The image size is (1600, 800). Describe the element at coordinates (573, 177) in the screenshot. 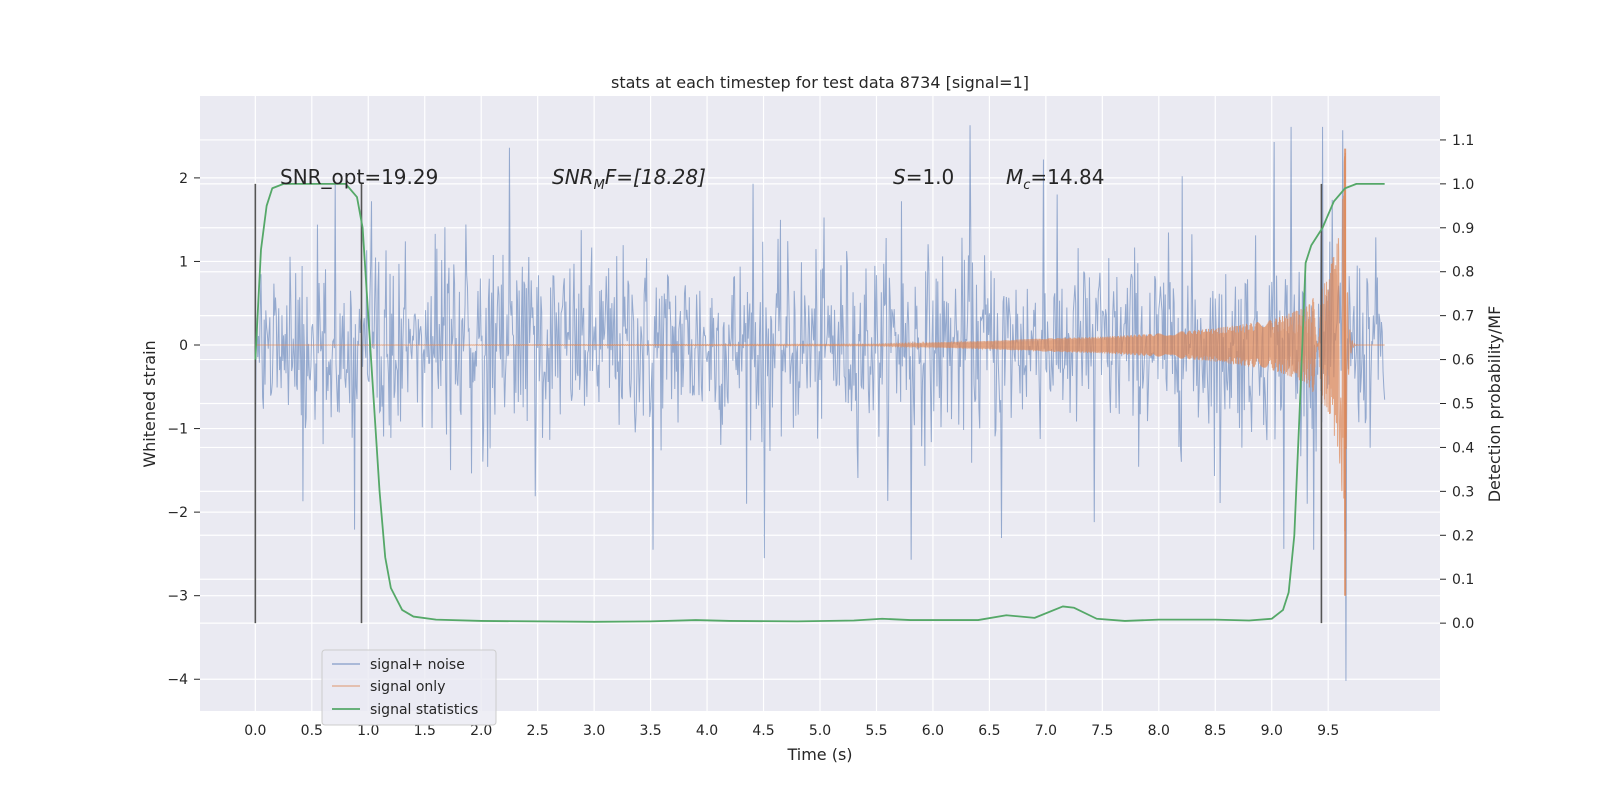

I see `annotation-snr-mf-main: SNR` at that location.